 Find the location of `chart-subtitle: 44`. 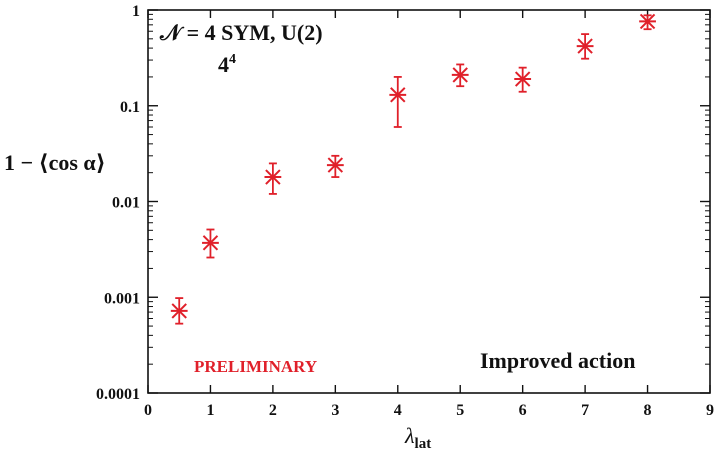

chart-subtitle: 44 is located at coordinates (227, 64).